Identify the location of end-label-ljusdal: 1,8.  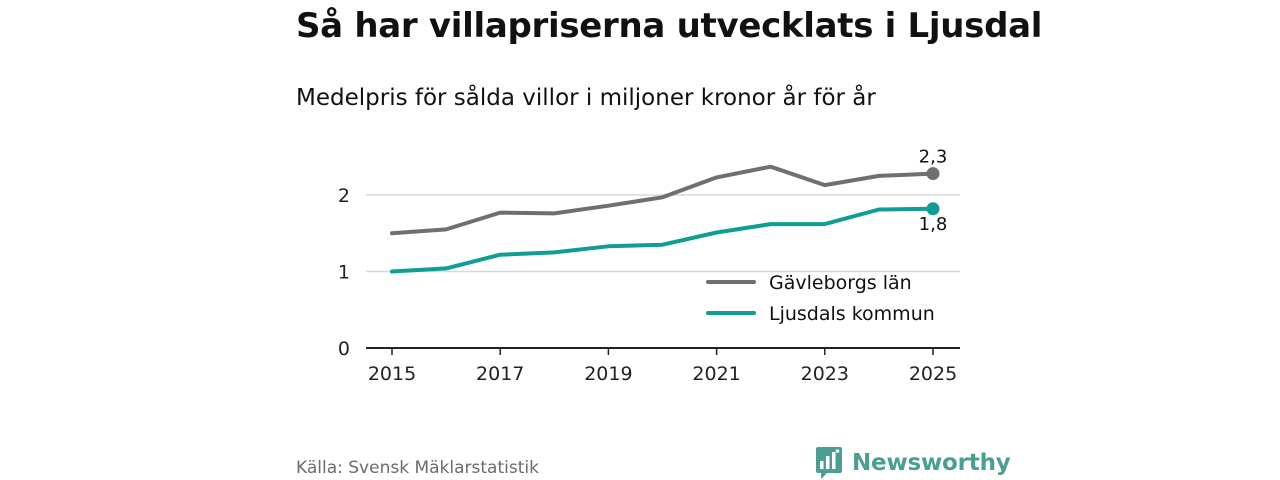
(933, 224).